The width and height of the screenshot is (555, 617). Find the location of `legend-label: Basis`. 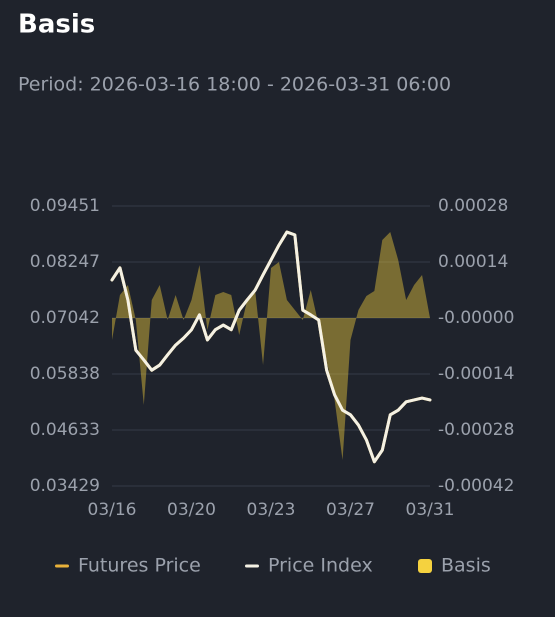

legend-label: Basis is located at coordinates (466, 566).